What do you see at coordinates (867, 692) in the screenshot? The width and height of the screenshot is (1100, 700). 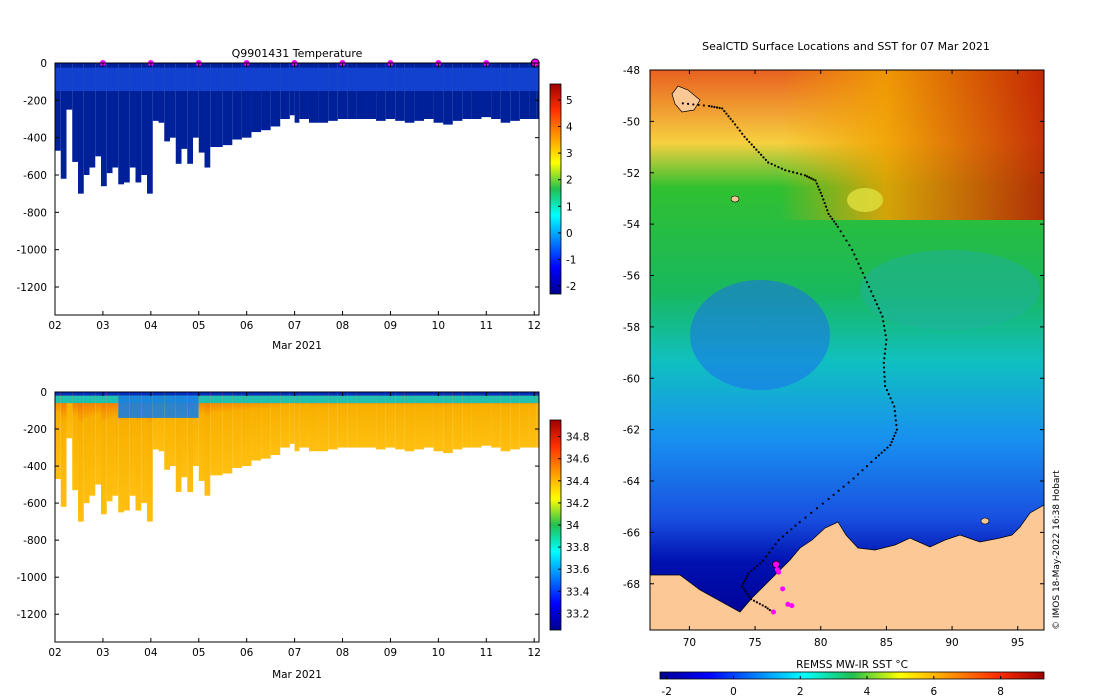 I see `sst-colorbar-tick-label: 4` at bounding box center [867, 692].